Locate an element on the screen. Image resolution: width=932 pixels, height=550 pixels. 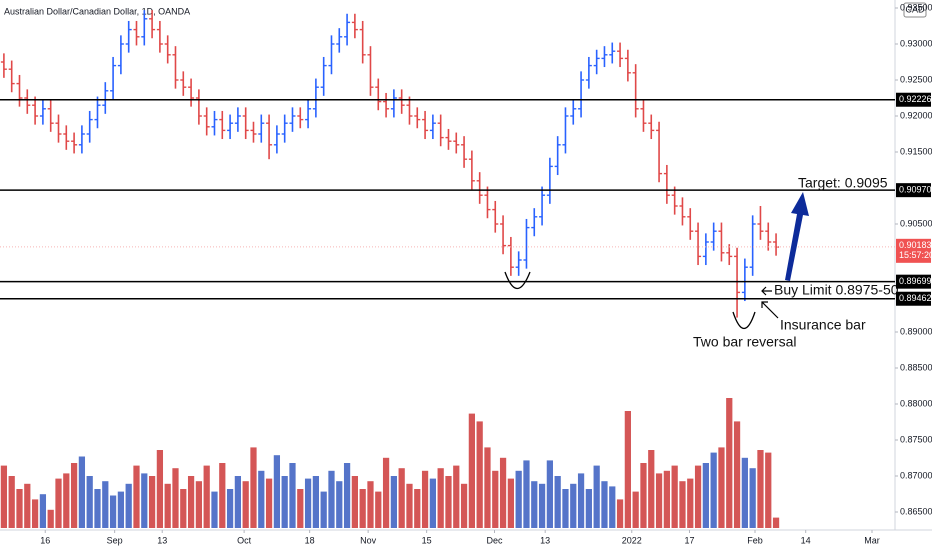
last-price-box is located at coordinates (913, 250).